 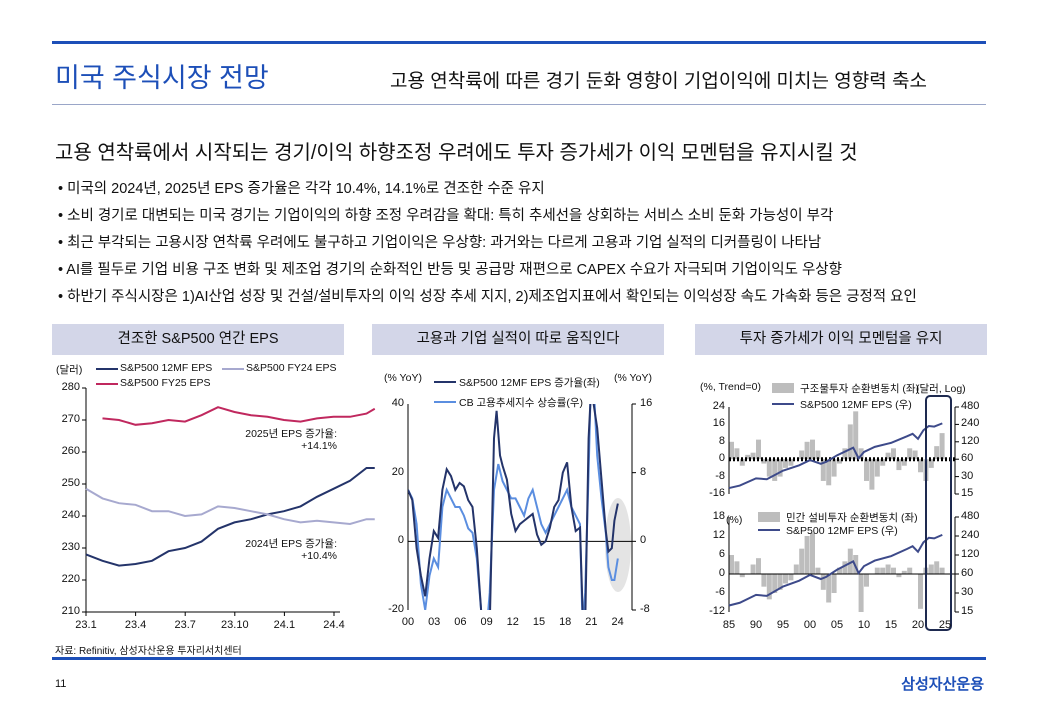 What do you see at coordinates (512, 622) in the screenshot?
I see `chart2-x-tick-label: 12` at bounding box center [512, 622].